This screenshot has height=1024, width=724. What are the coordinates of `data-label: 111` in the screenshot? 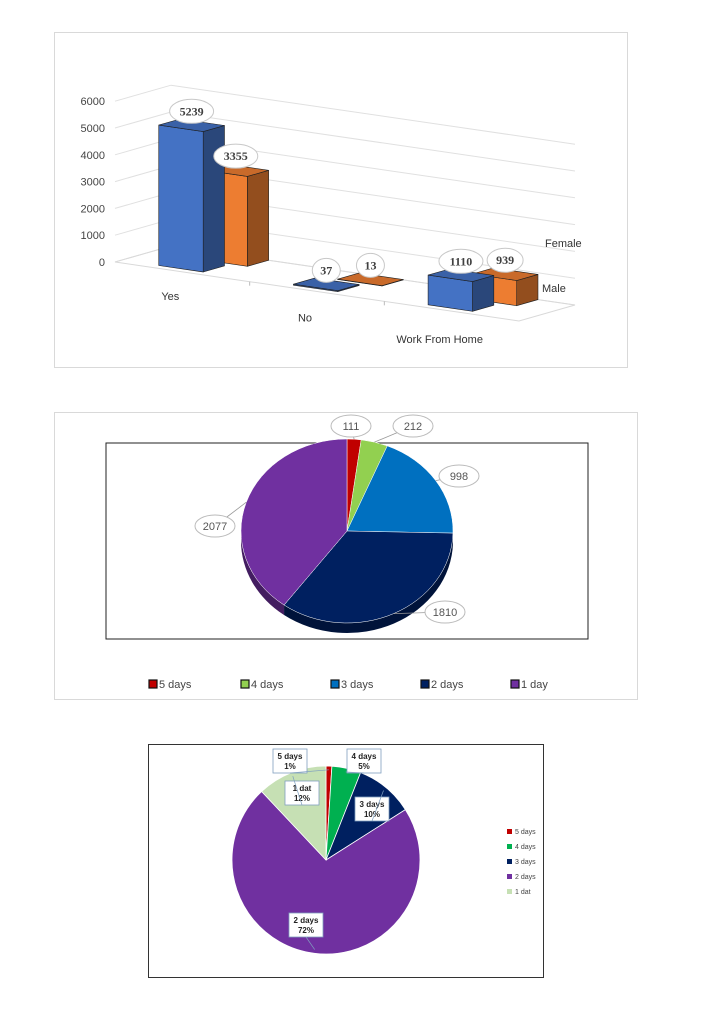 It's located at (351, 427).